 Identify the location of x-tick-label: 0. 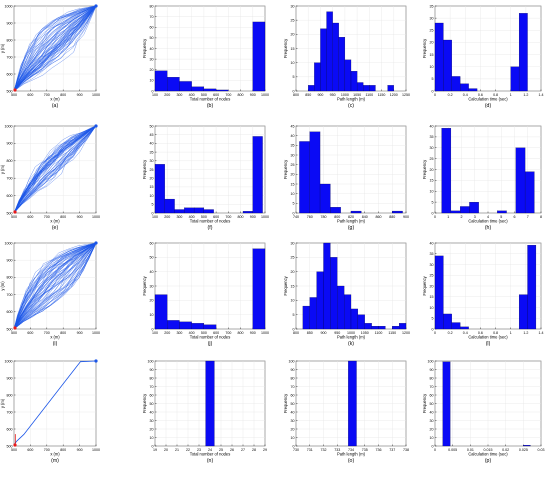
(435, 333).